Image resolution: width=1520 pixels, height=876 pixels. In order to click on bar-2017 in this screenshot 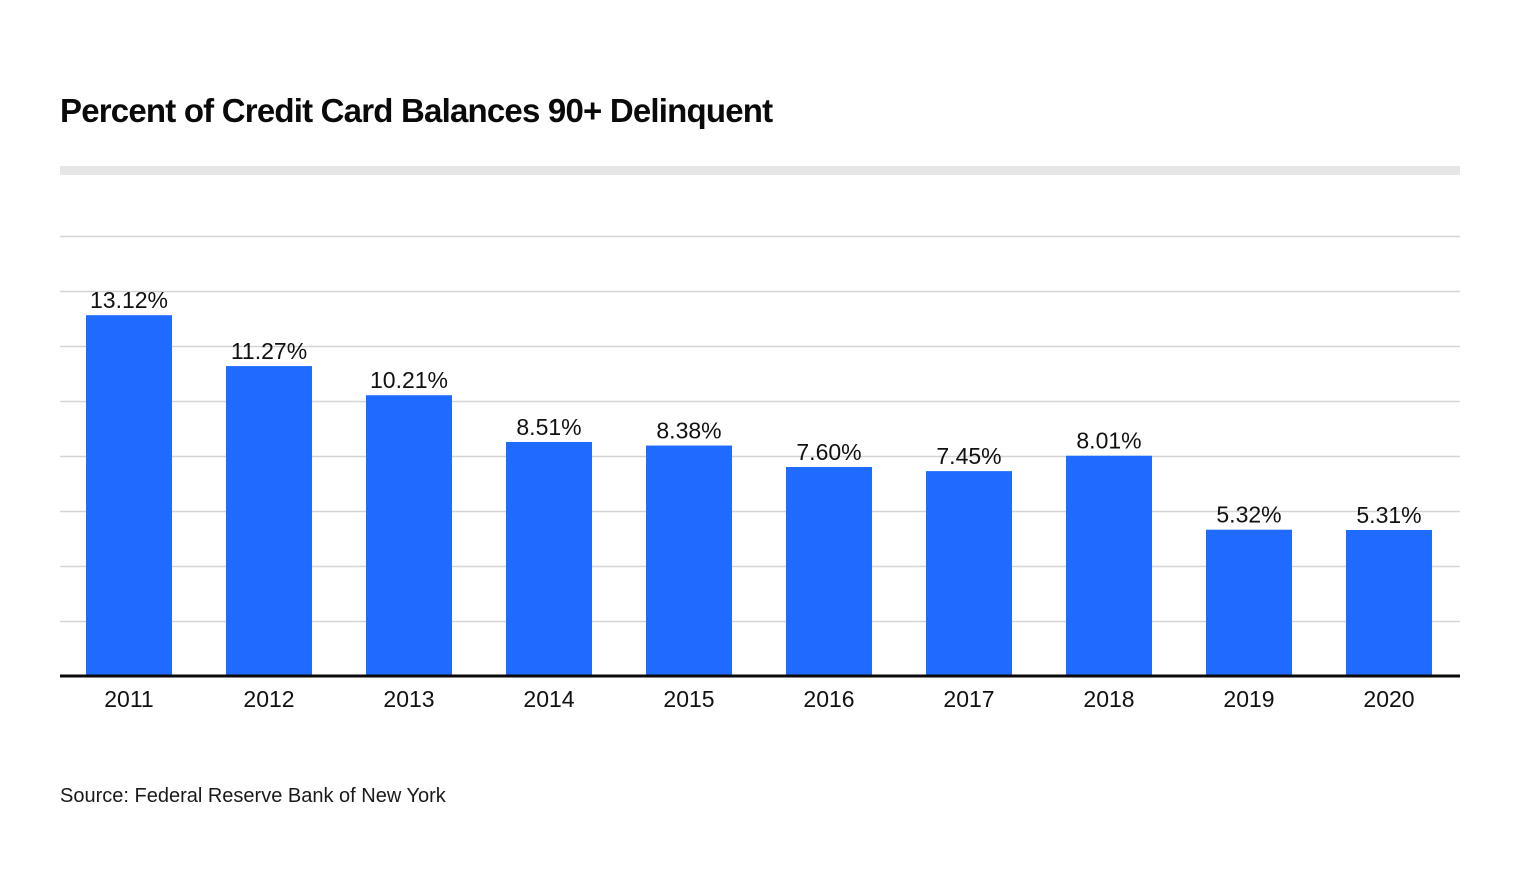, I will do `click(969, 573)`.